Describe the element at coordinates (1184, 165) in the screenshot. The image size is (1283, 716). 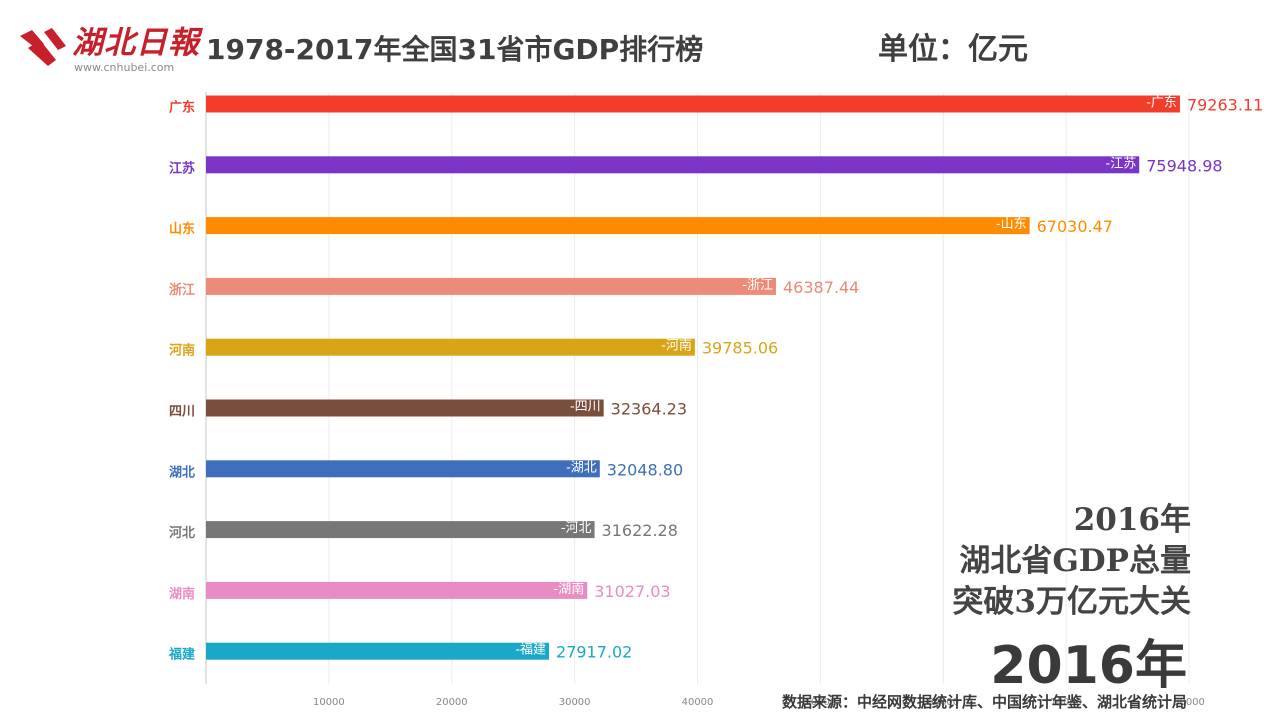
I see `value-label: 75948.98` at that location.